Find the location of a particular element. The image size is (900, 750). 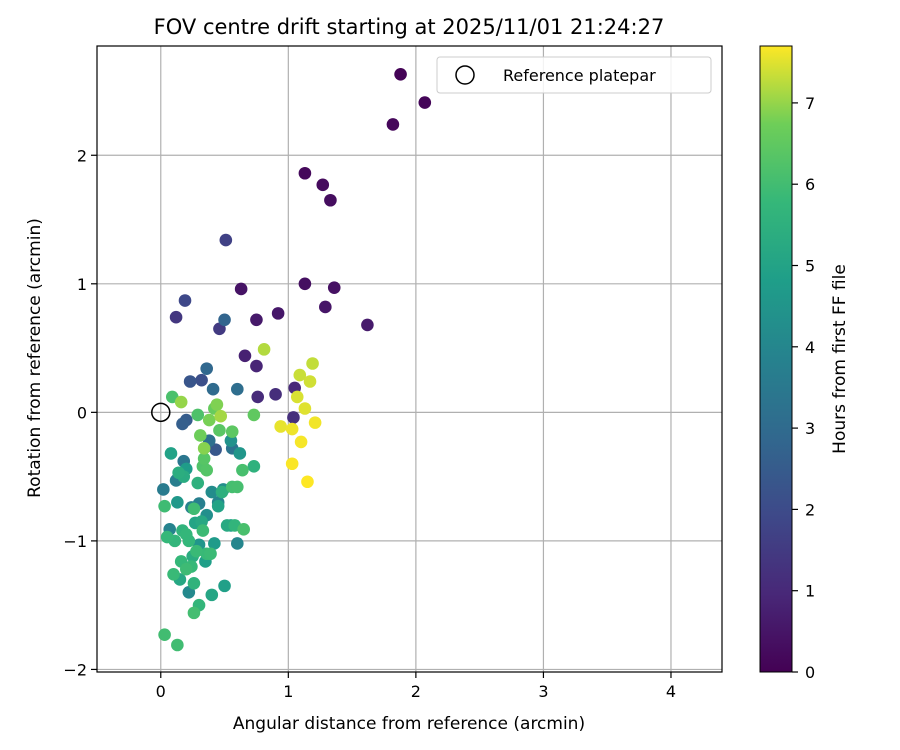

x-tick-label: 2 is located at coordinates (416, 691).